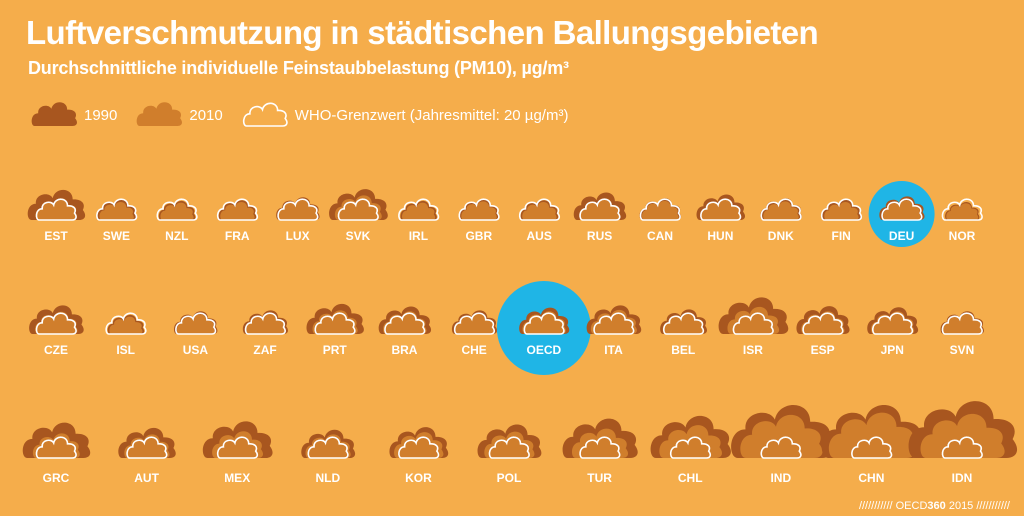 The image size is (1024, 516). I want to click on label-isr: ISR, so click(753, 350).